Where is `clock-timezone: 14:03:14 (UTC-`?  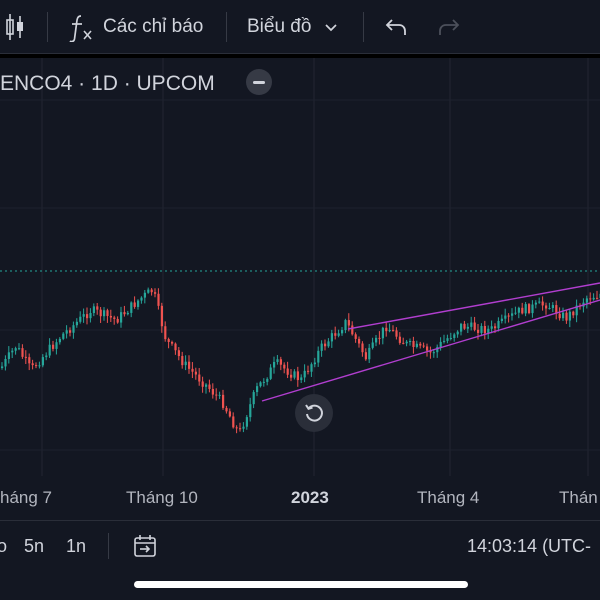
clock-timezone: 14:03:14 (UTC- is located at coordinates (529, 545).